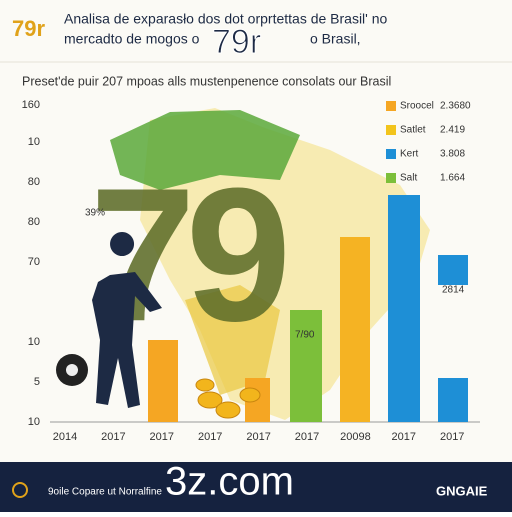  What do you see at coordinates (127, 320) in the screenshot?
I see `player` at bounding box center [127, 320].